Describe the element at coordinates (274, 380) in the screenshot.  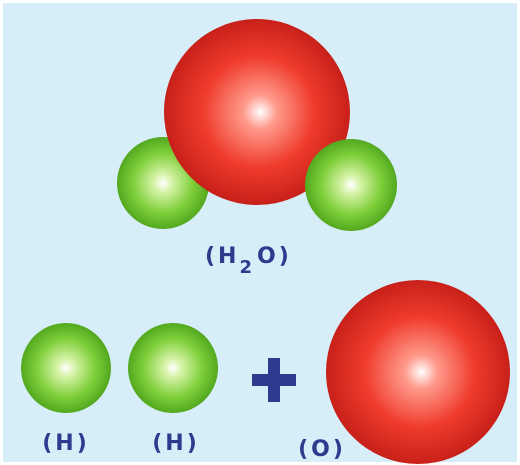
I see `plus-sign` at that location.